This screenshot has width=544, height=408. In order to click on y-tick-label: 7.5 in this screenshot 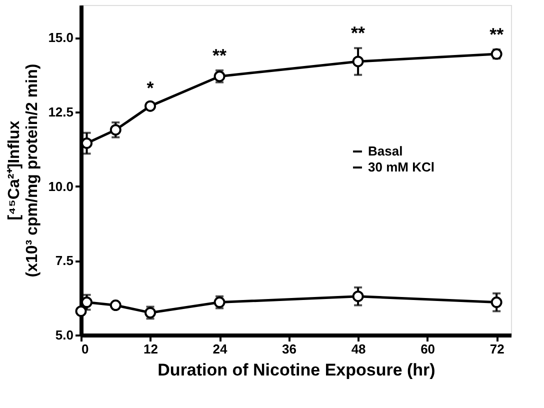, I will do `click(64, 260)`.